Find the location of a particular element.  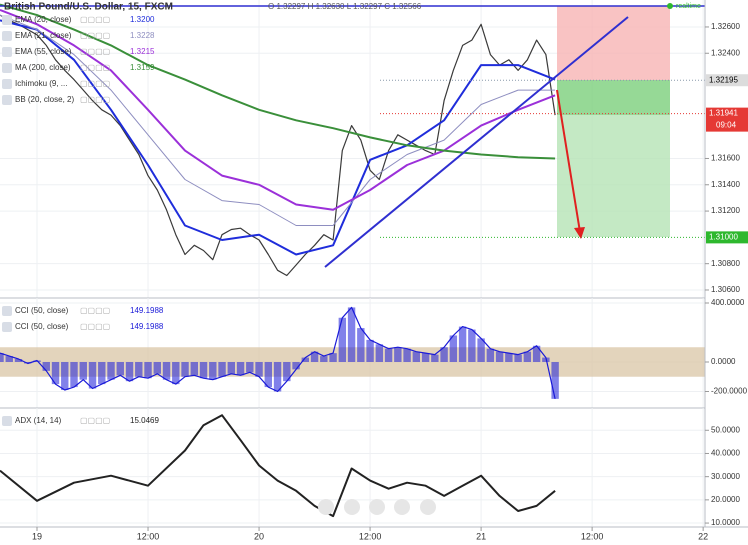

navigation is located at coordinates (377, 507).